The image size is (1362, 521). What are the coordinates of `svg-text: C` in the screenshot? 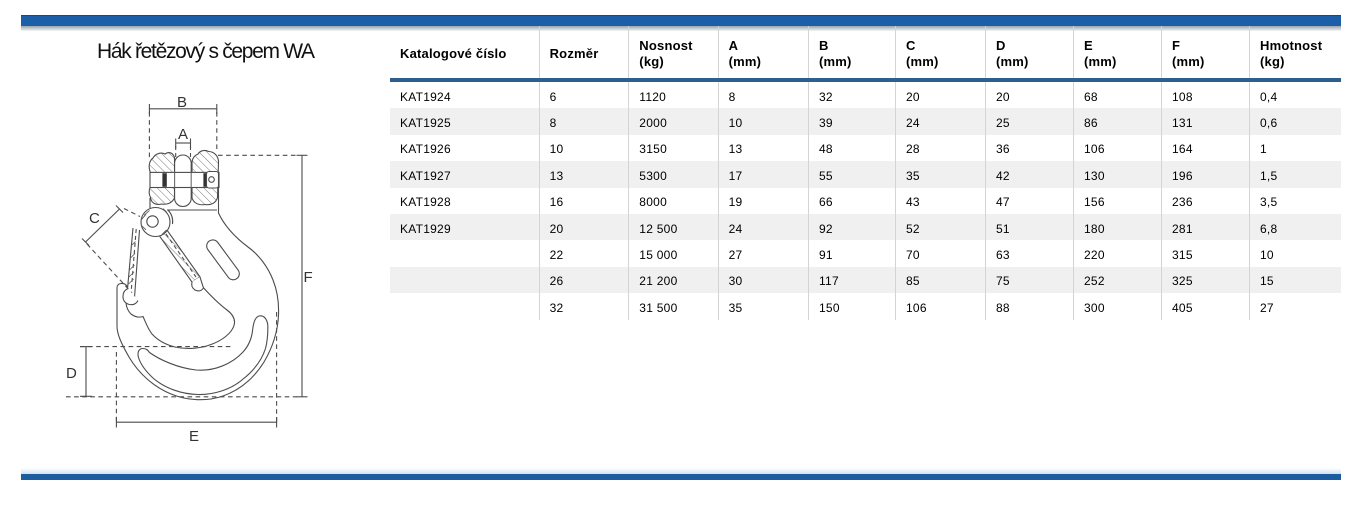 It's located at (94, 218).